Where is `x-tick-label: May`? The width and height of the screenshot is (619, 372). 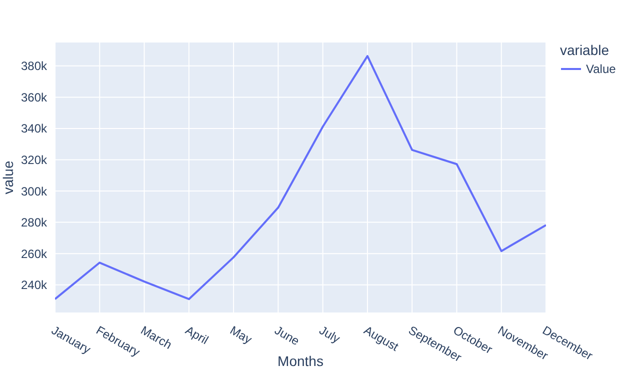 x-tick-label: May is located at coordinates (241, 335).